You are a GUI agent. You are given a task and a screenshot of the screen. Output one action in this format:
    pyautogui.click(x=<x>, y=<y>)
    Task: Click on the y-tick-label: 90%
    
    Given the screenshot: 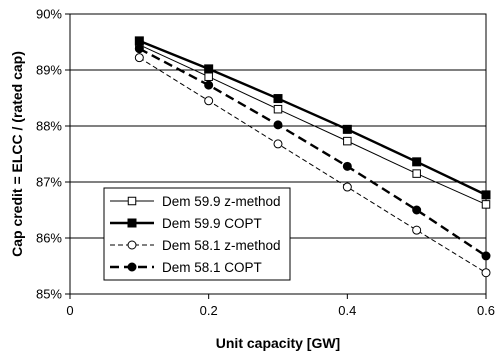 What is the action you would take?
    pyautogui.click(x=49, y=14)
    